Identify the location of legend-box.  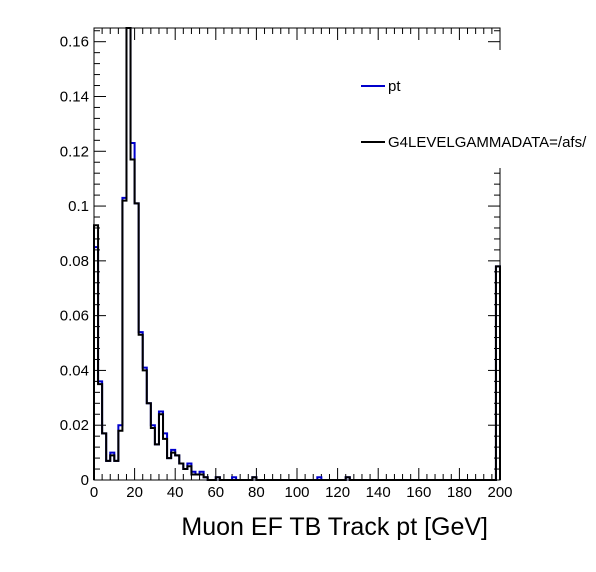
(475, 109).